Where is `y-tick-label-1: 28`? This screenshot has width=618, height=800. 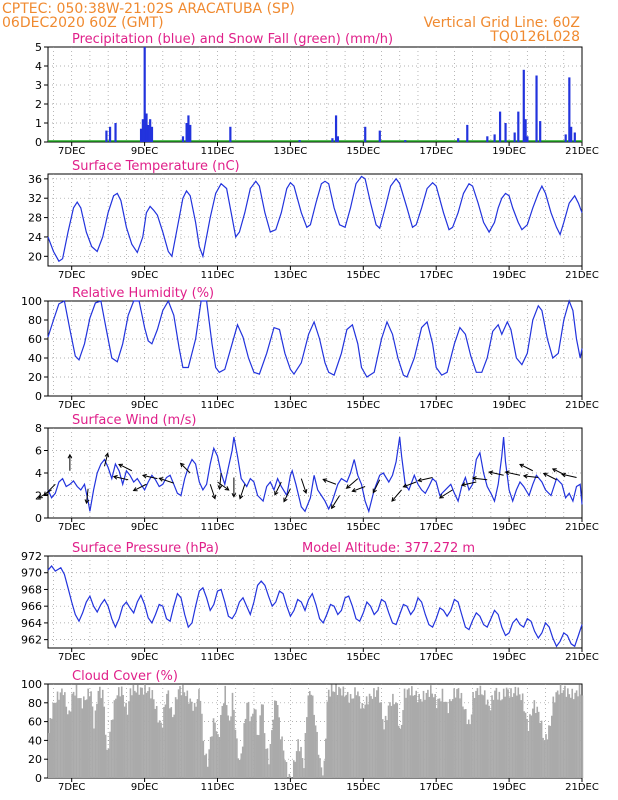 y-tick-label-1: 28 is located at coordinates (35, 218).